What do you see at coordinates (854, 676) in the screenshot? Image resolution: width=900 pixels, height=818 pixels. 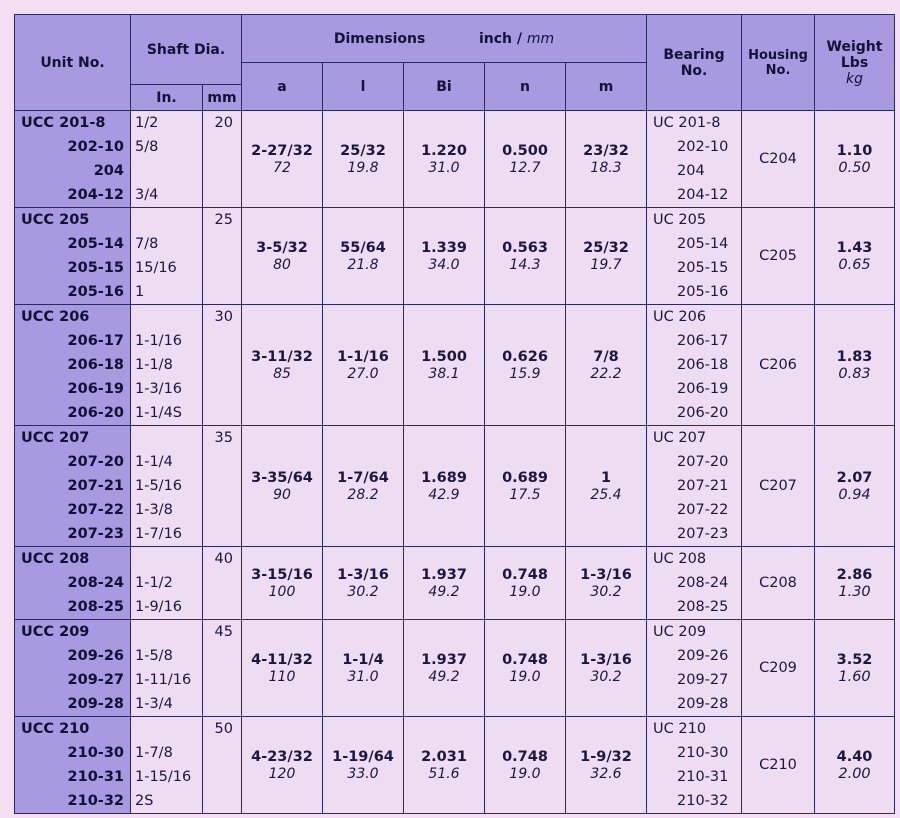 I see `weight-kg: 1.60` at bounding box center [854, 676].